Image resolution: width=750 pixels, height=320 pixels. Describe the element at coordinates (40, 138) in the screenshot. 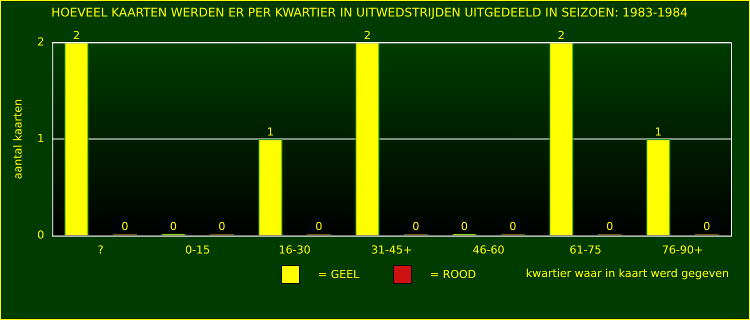

I see `y-tick-label: 1` at that location.